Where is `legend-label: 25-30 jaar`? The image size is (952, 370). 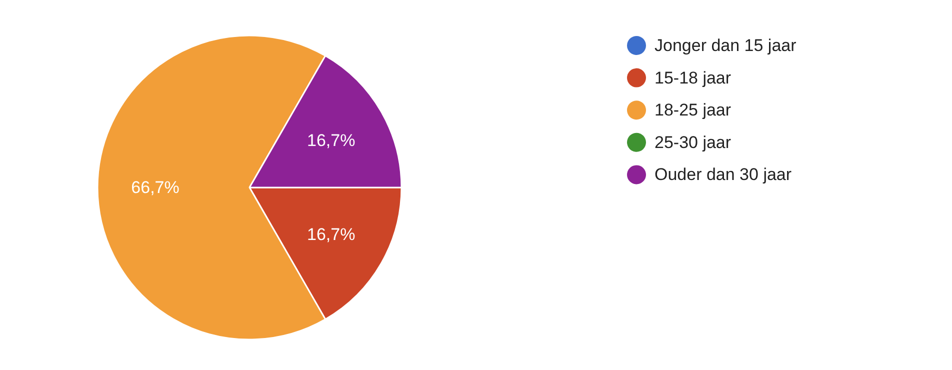
legend-label: 25-30 jaar is located at coordinates (693, 142).